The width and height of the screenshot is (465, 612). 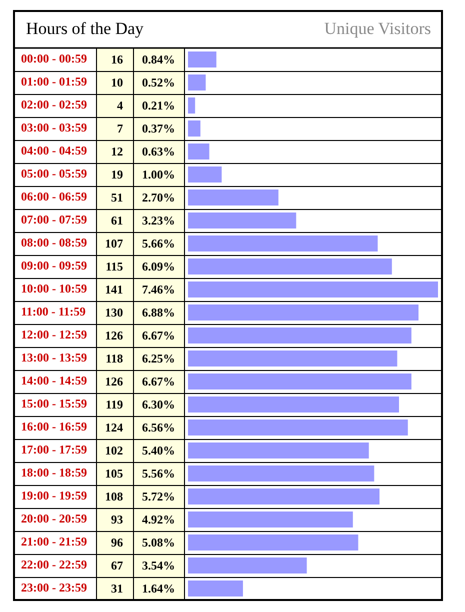 What do you see at coordinates (54, 541) in the screenshot?
I see `y-tick-label: 21:00 - 21:59` at bounding box center [54, 541].